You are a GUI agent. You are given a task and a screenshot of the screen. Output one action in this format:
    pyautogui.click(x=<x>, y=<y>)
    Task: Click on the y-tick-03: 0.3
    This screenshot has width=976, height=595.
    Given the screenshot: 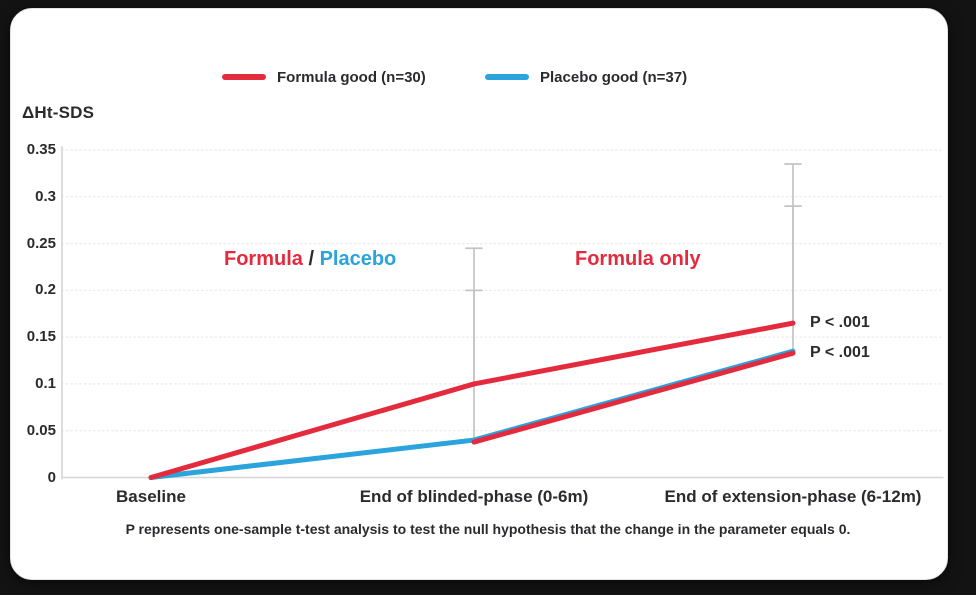 What is the action you would take?
    pyautogui.click(x=45, y=196)
    